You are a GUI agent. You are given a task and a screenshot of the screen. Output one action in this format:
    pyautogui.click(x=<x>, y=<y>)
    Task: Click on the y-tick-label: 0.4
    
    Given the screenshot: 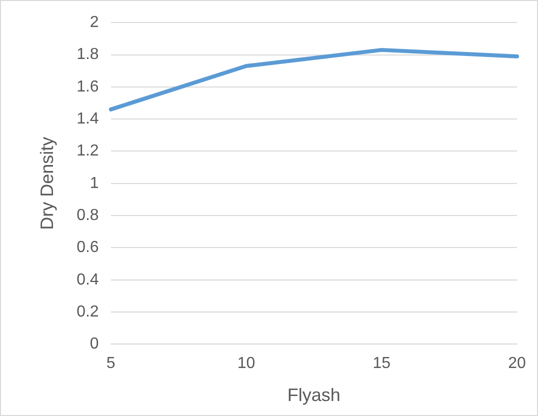 What is the action you would take?
    pyautogui.click(x=87, y=279)
    